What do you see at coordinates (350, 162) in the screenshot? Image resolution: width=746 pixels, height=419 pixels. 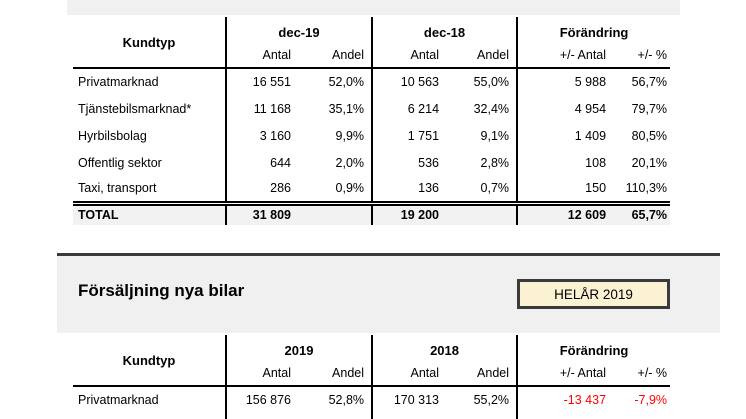 I see `andel-current-value: 2,0%` at bounding box center [350, 162].